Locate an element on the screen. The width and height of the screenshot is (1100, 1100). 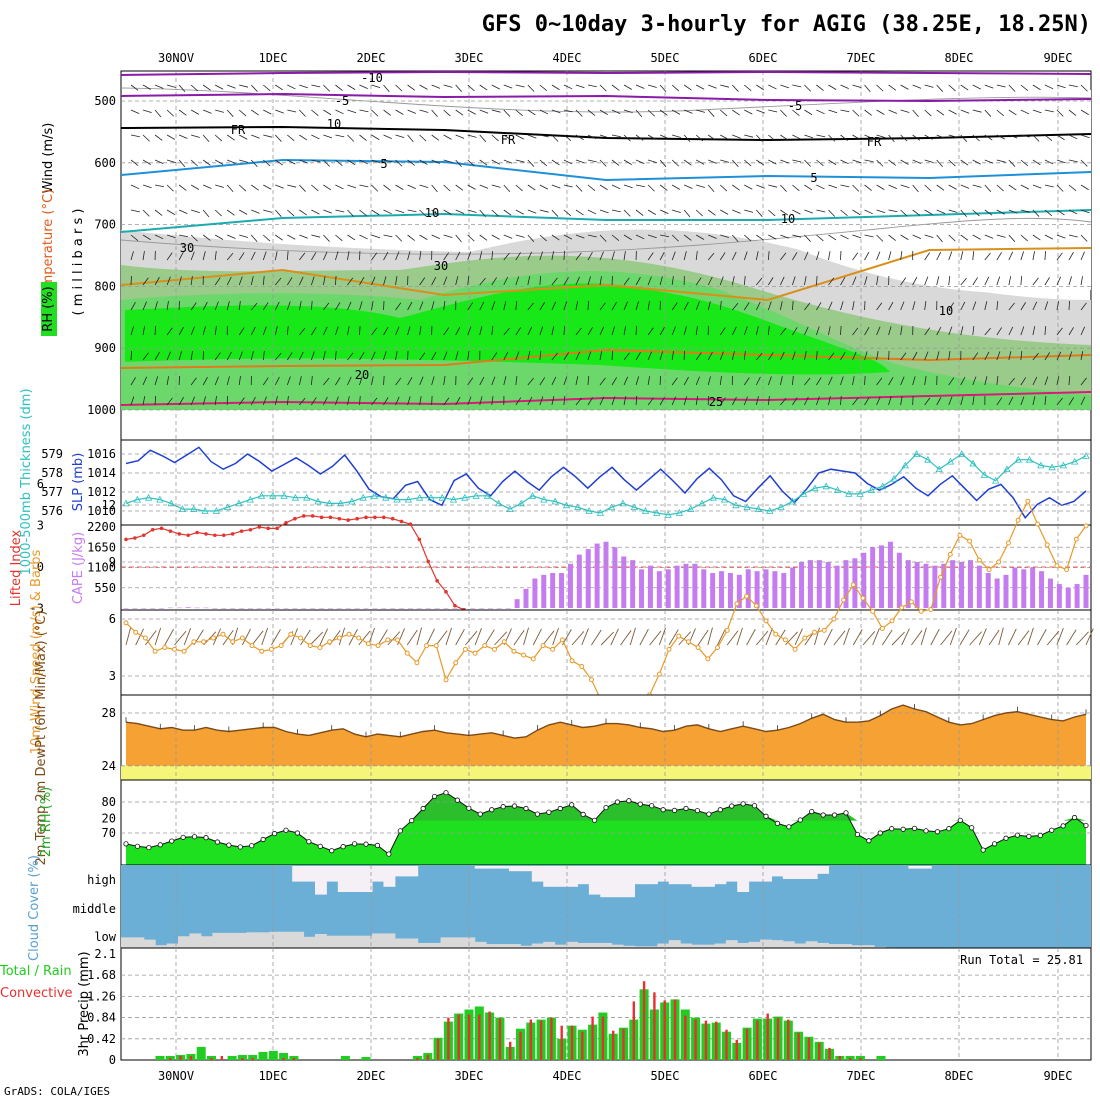
bottom-date-label: 4DEC is located at coordinates (567, 1076).